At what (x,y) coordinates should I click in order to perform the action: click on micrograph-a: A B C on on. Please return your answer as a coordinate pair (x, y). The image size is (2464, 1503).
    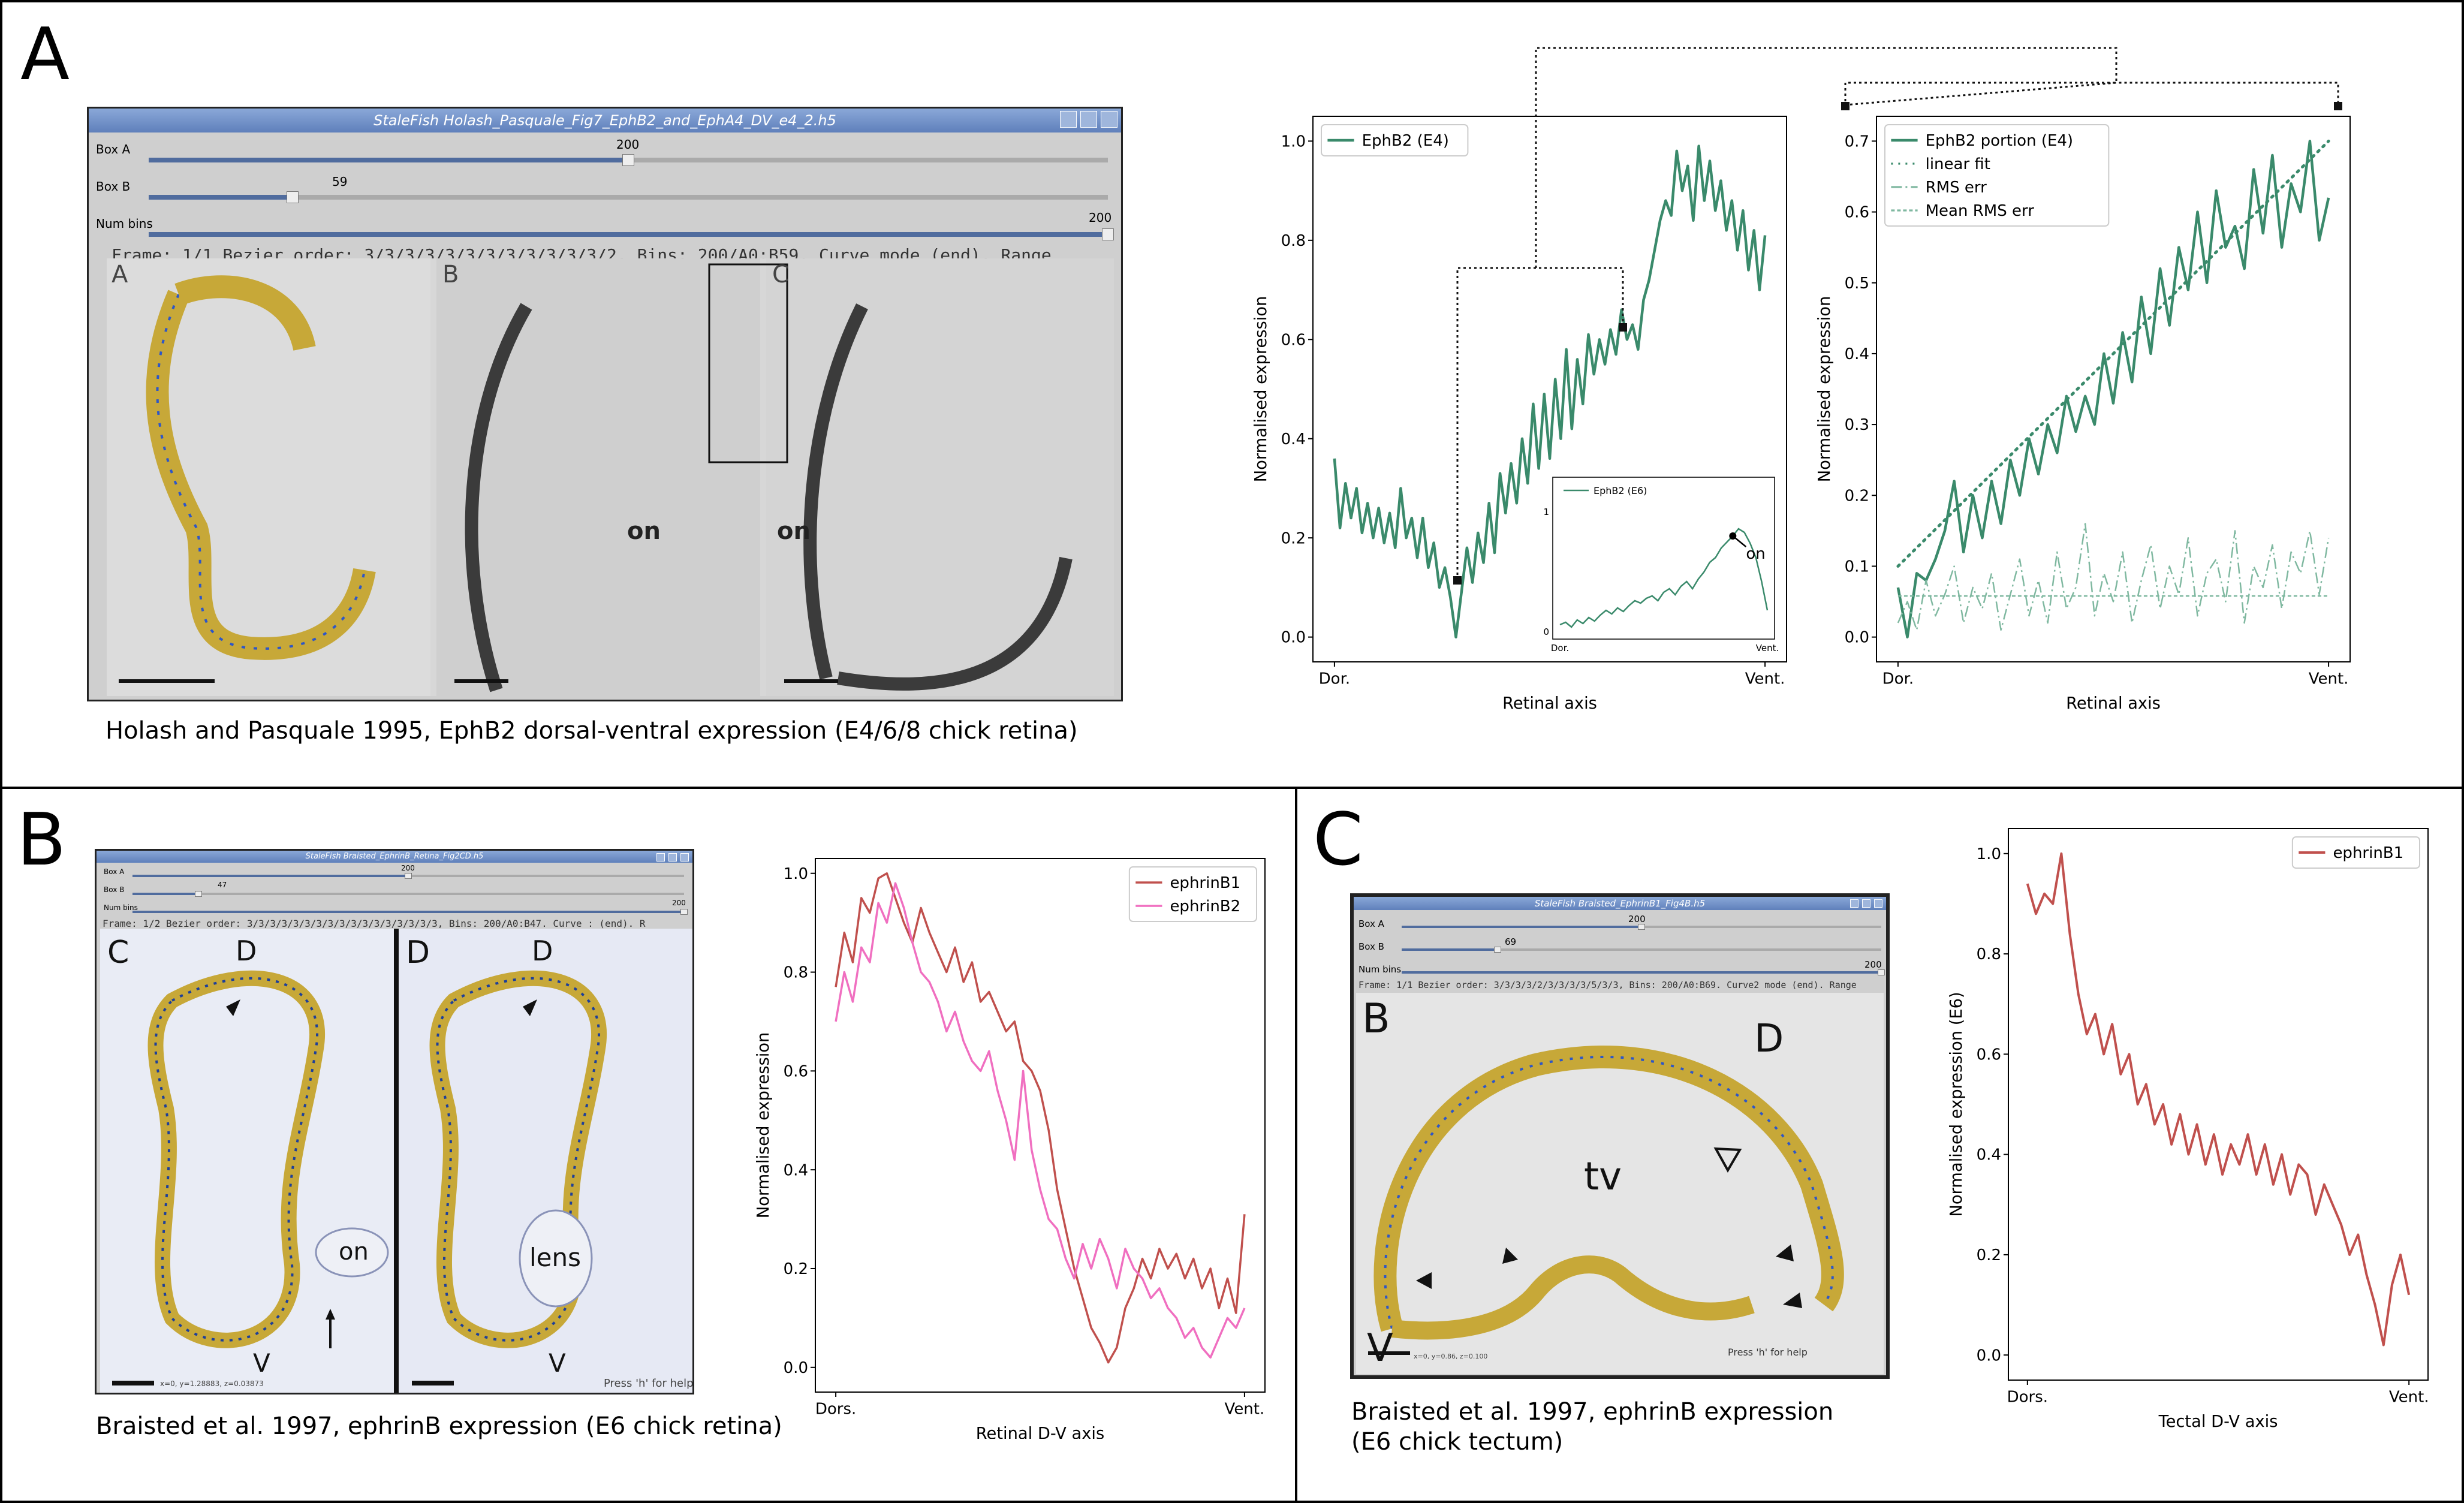
    Looking at the image, I should click on (610, 477).